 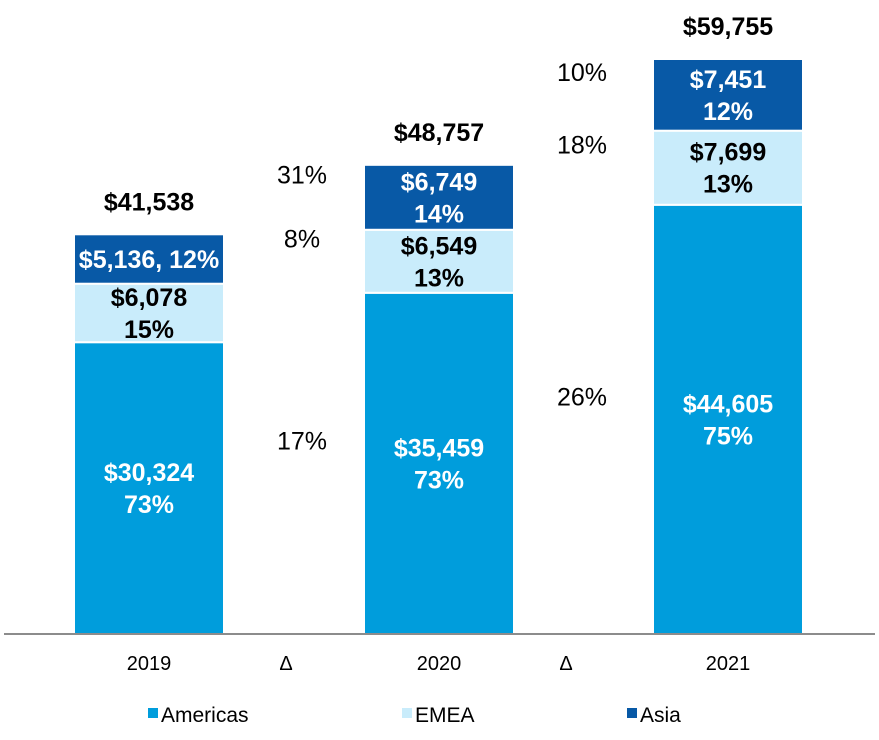 I want to click on data-label-americas-2020-0: $35,459, so click(x=439, y=448).